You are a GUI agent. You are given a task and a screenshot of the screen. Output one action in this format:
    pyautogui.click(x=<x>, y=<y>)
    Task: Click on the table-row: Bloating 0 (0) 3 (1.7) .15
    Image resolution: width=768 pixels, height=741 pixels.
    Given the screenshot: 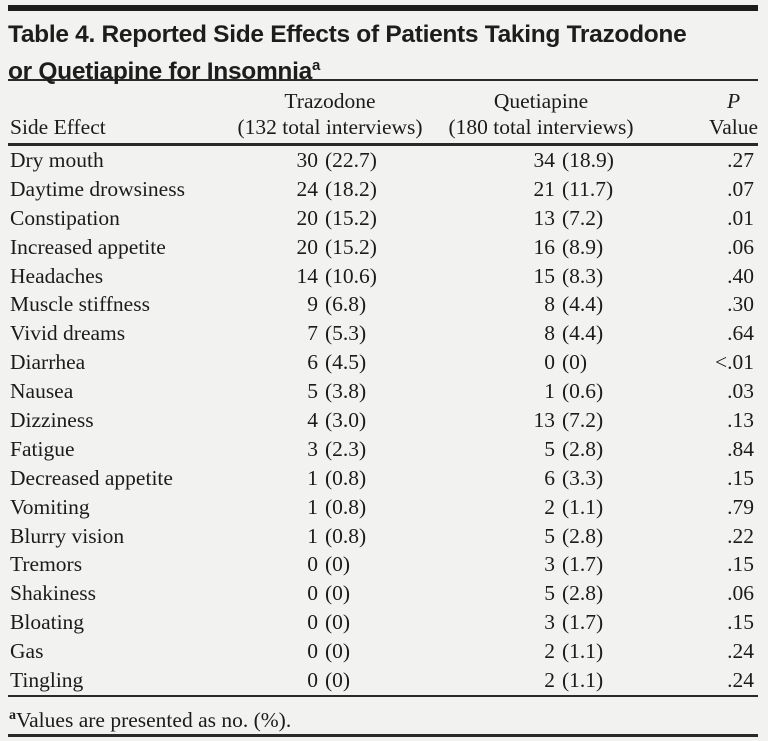 What is the action you would take?
    pyautogui.click(x=383, y=622)
    